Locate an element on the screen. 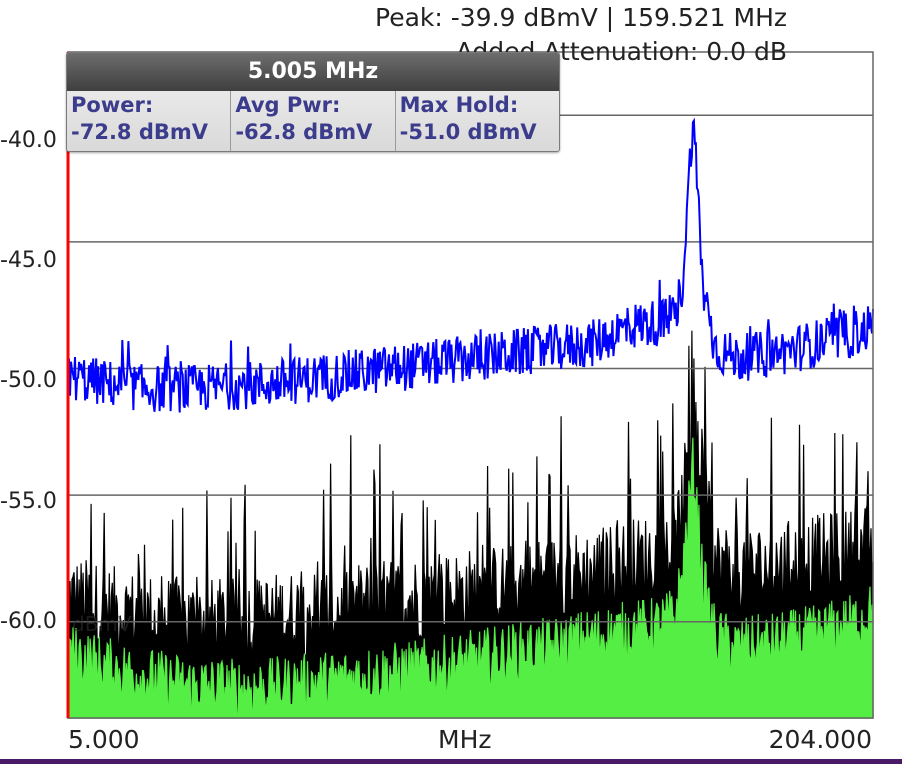  x-stop-label: 204.000 is located at coordinates (820, 739).